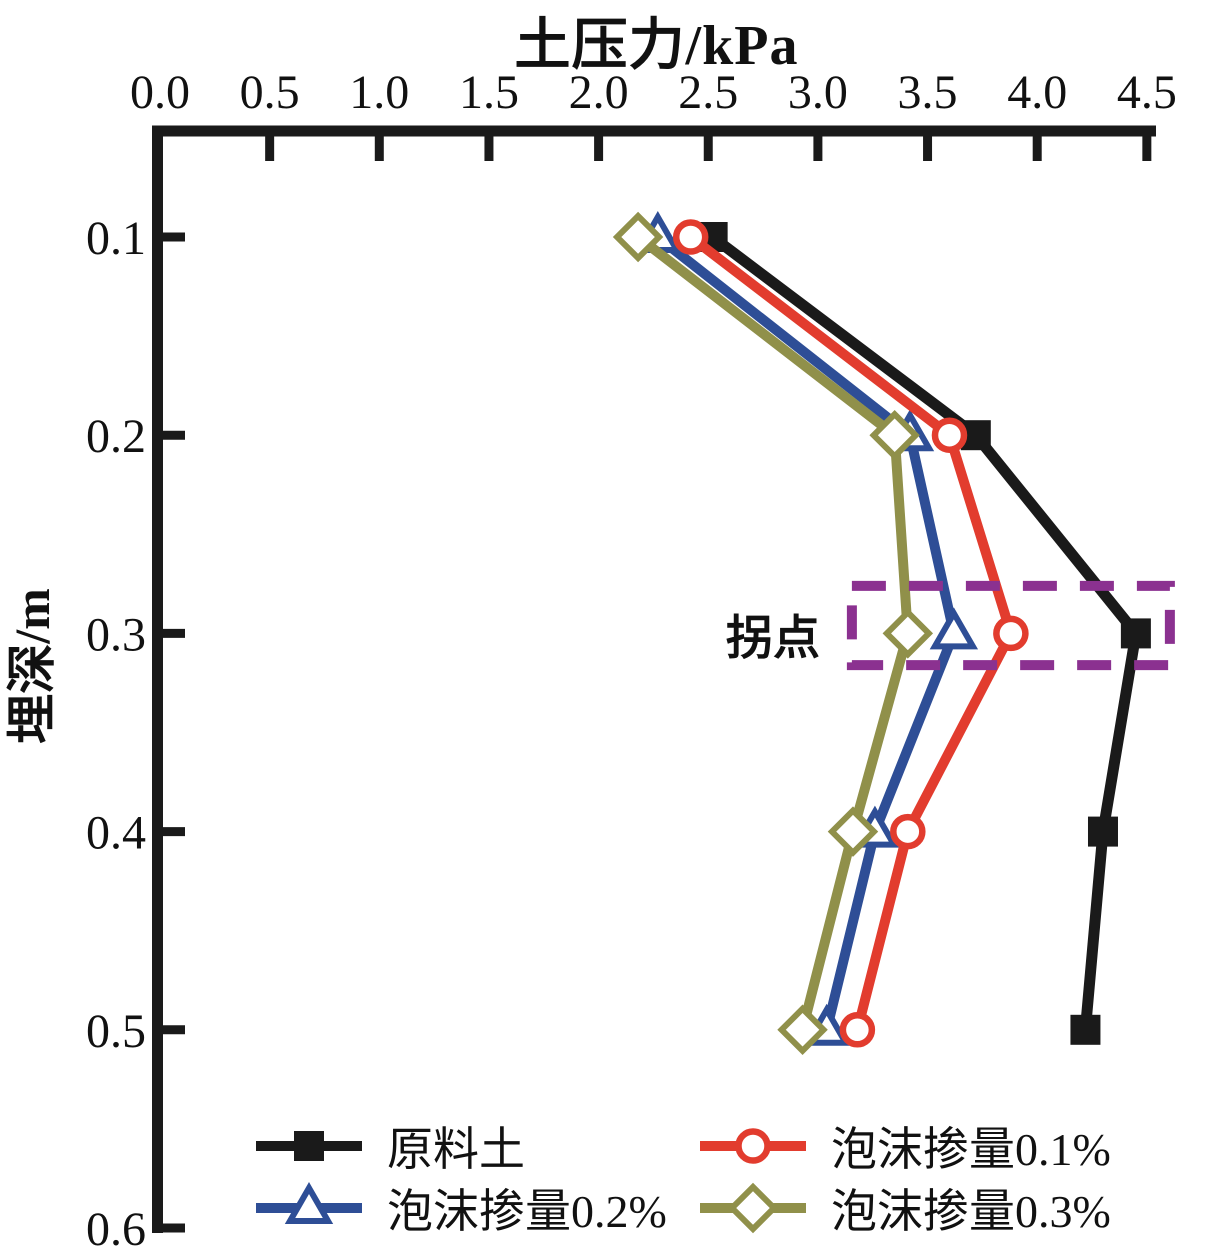  Describe the element at coordinates (489, 92) in the screenshot. I see `x-tick-label: 1.5` at that location.